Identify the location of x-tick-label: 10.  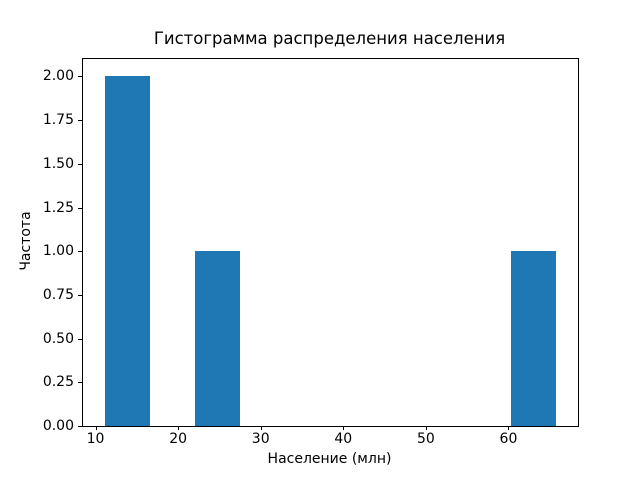
(95, 439).